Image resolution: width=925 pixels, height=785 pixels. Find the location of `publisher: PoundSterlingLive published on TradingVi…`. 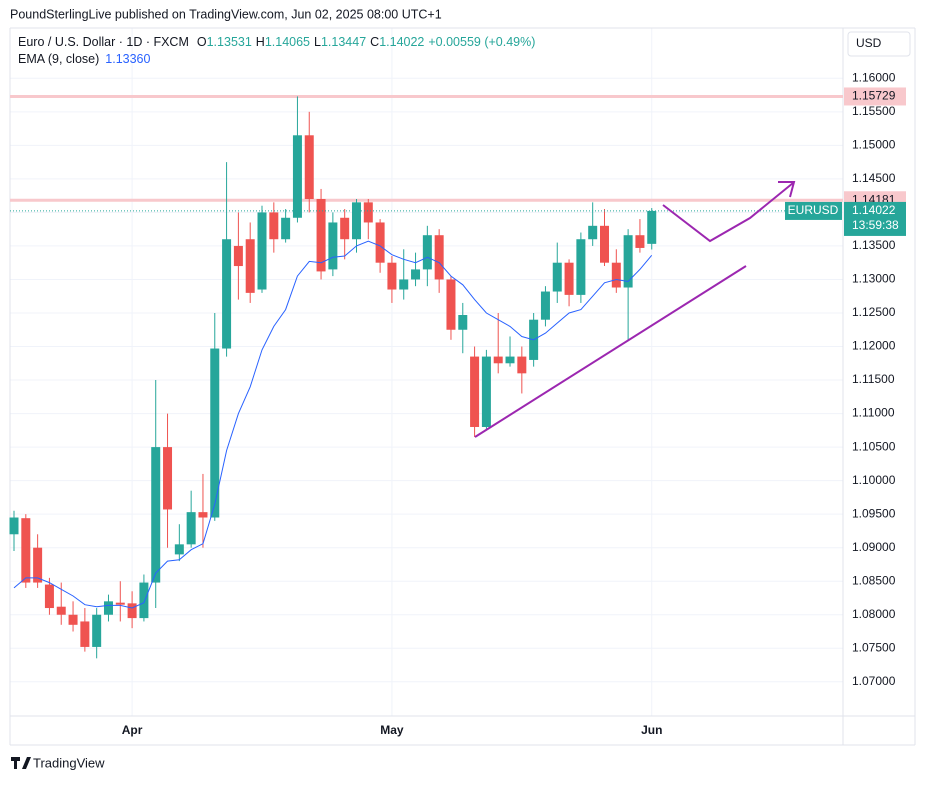

publisher: PoundSterlingLive published on TradingVi… is located at coordinates (226, 14).